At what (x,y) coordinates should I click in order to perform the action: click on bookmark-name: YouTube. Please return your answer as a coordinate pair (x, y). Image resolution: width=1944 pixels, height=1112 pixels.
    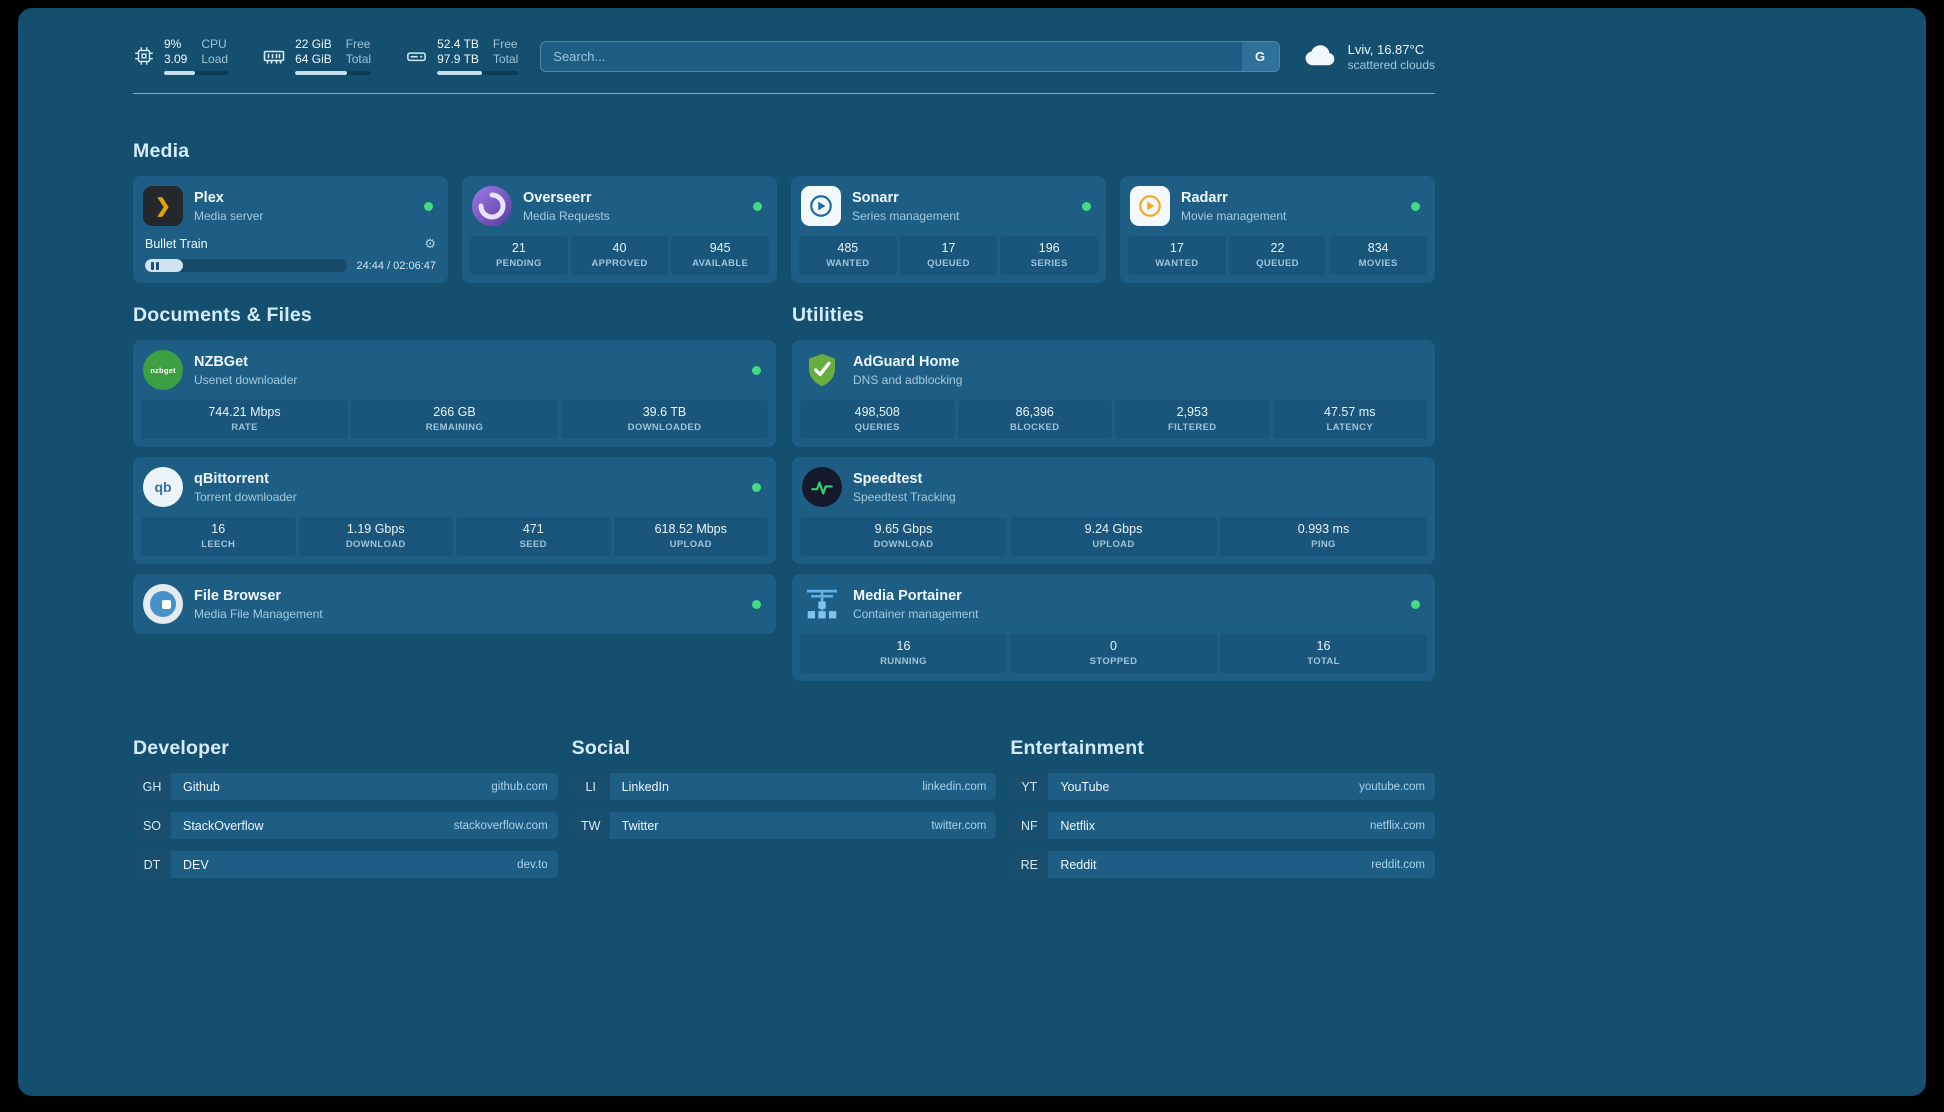
    Looking at the image, I should click on (1085, 786).